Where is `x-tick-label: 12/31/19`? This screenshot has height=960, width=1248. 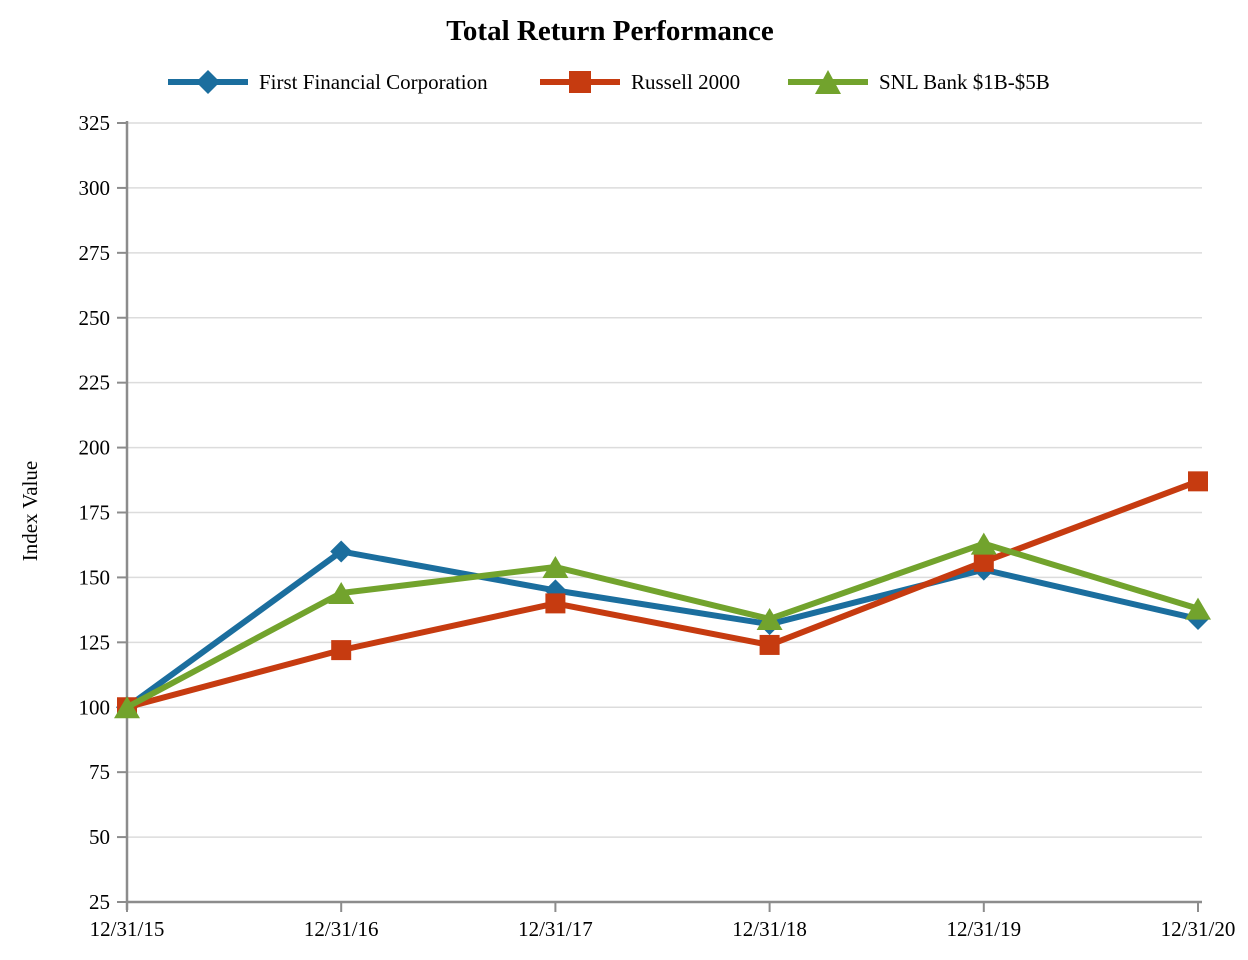 x-tick-label: 12/31/19 is located at coordinates (983, 929).